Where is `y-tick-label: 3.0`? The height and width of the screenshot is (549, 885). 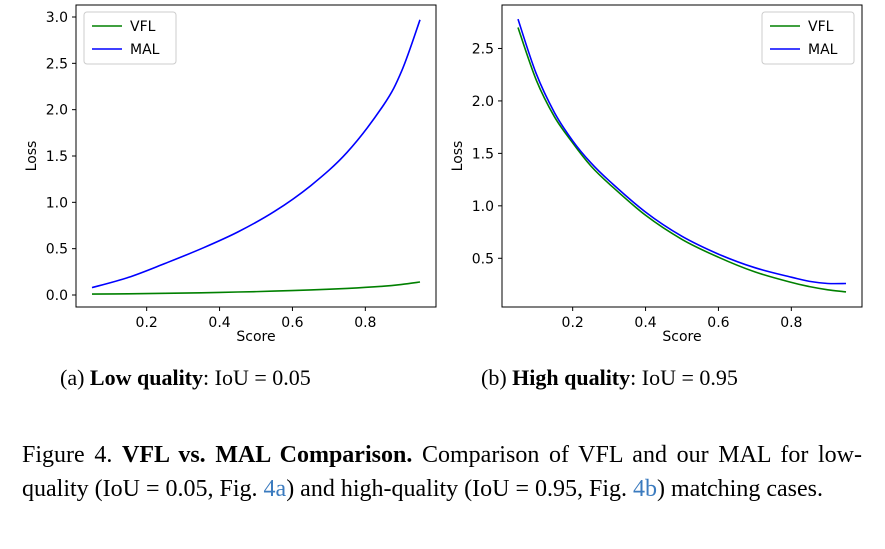 y-tick-label: 3.0 is located at coordinates (57, 18).